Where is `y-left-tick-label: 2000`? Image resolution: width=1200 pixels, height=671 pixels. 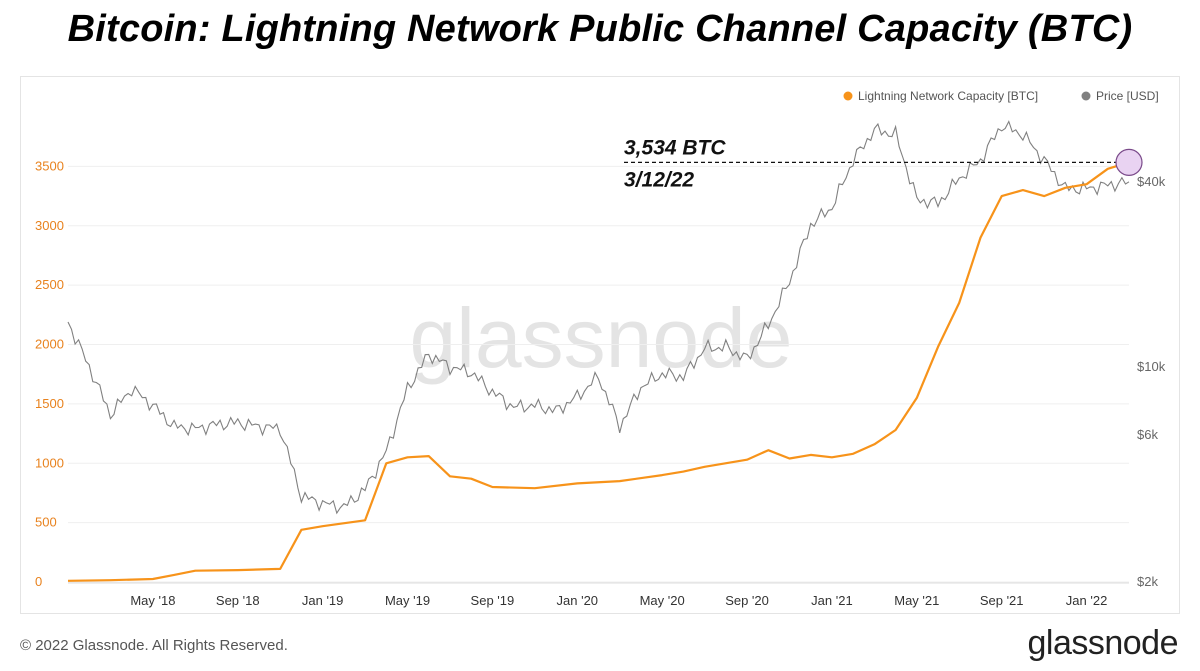 y-left-tick-label: 2000 is located at coordinates (49, 344).